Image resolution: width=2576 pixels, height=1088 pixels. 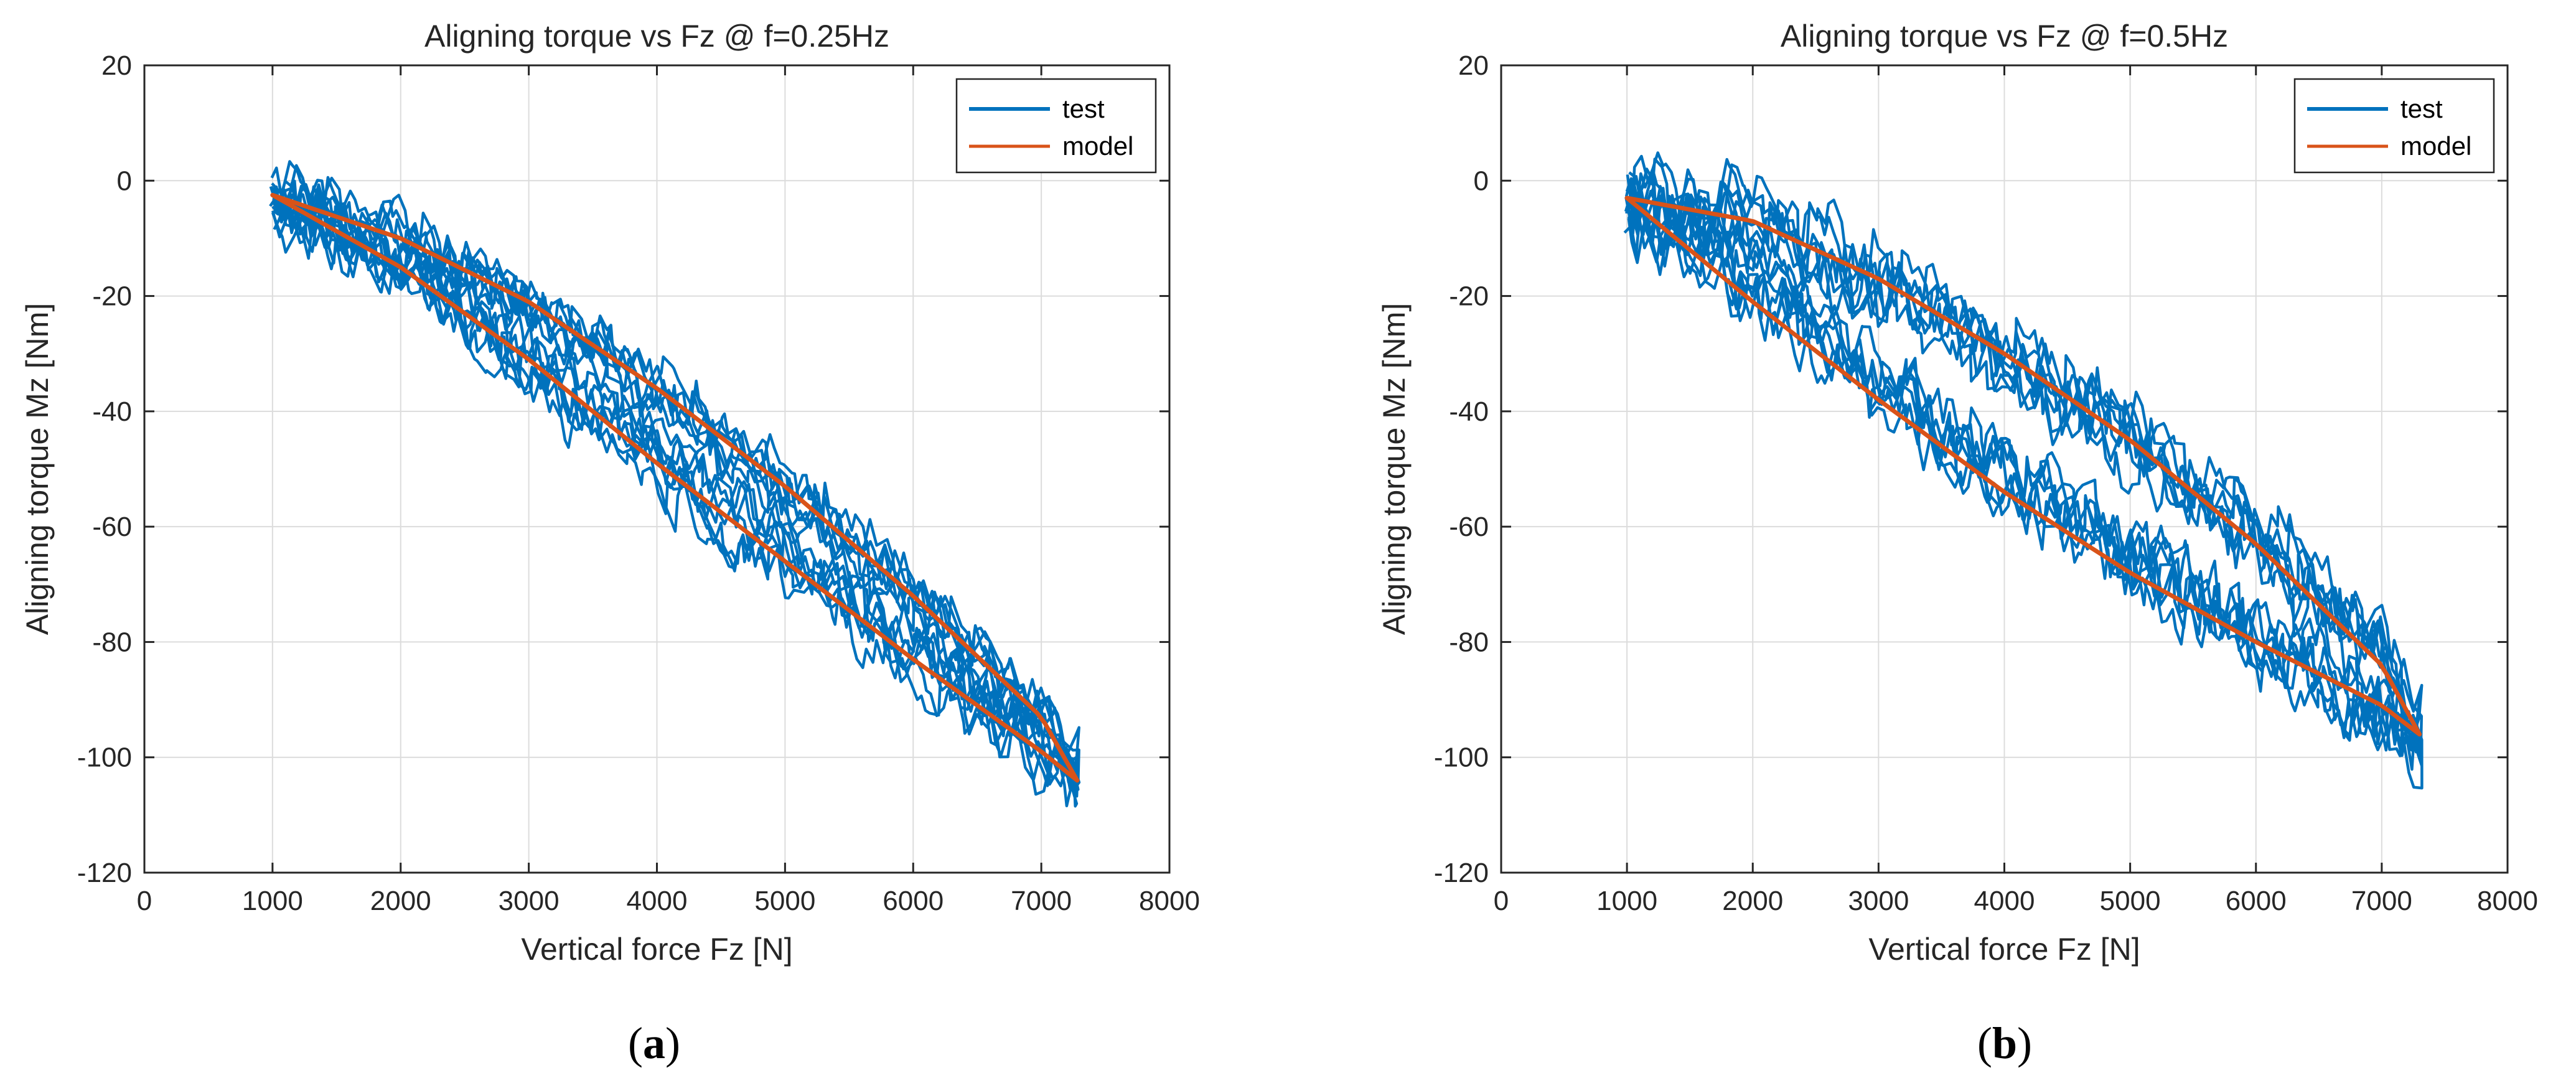 What do you see at coordinates (2004, 36) in the screenshot?
I see `chart-title: Aligning torque vs Fz @ f=0.5Hz` at bounding box center [2004, 36].